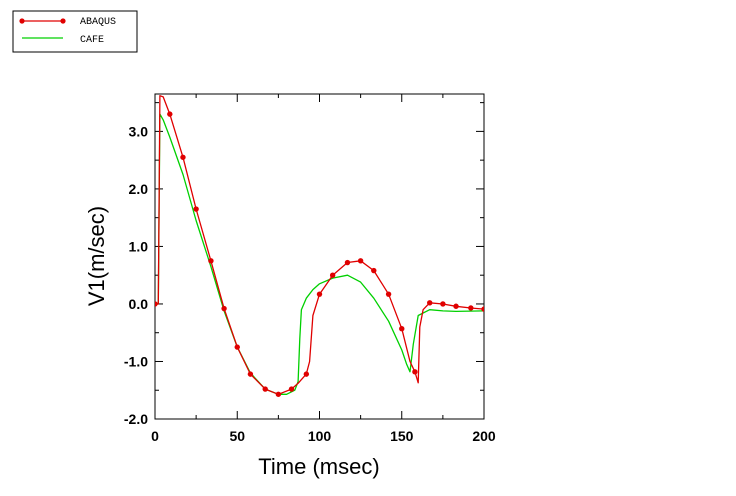 This screenshot has width=736, height=496. Describe the element at coordinates (318, 466) in the screenshot. I see `x-axis-title: Time (msec)` at that location.